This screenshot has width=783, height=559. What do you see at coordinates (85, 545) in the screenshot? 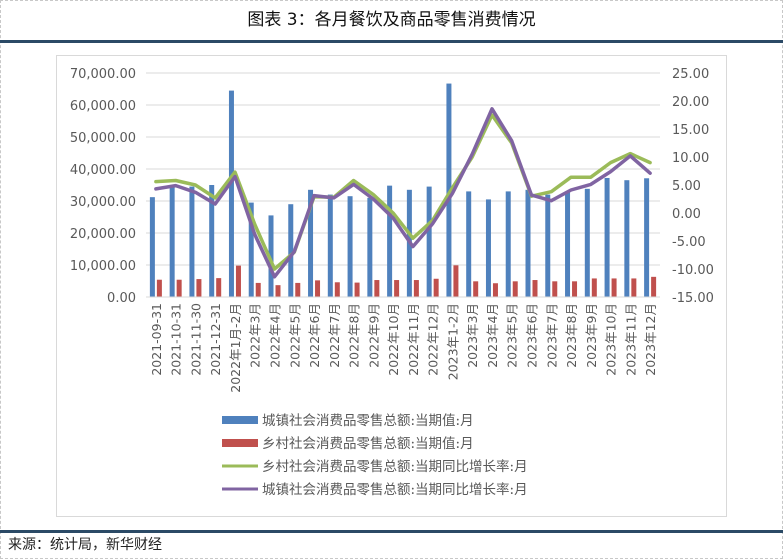
I see `source-note: 来源：统计局，新华财经` at bounding box center [85, 545].